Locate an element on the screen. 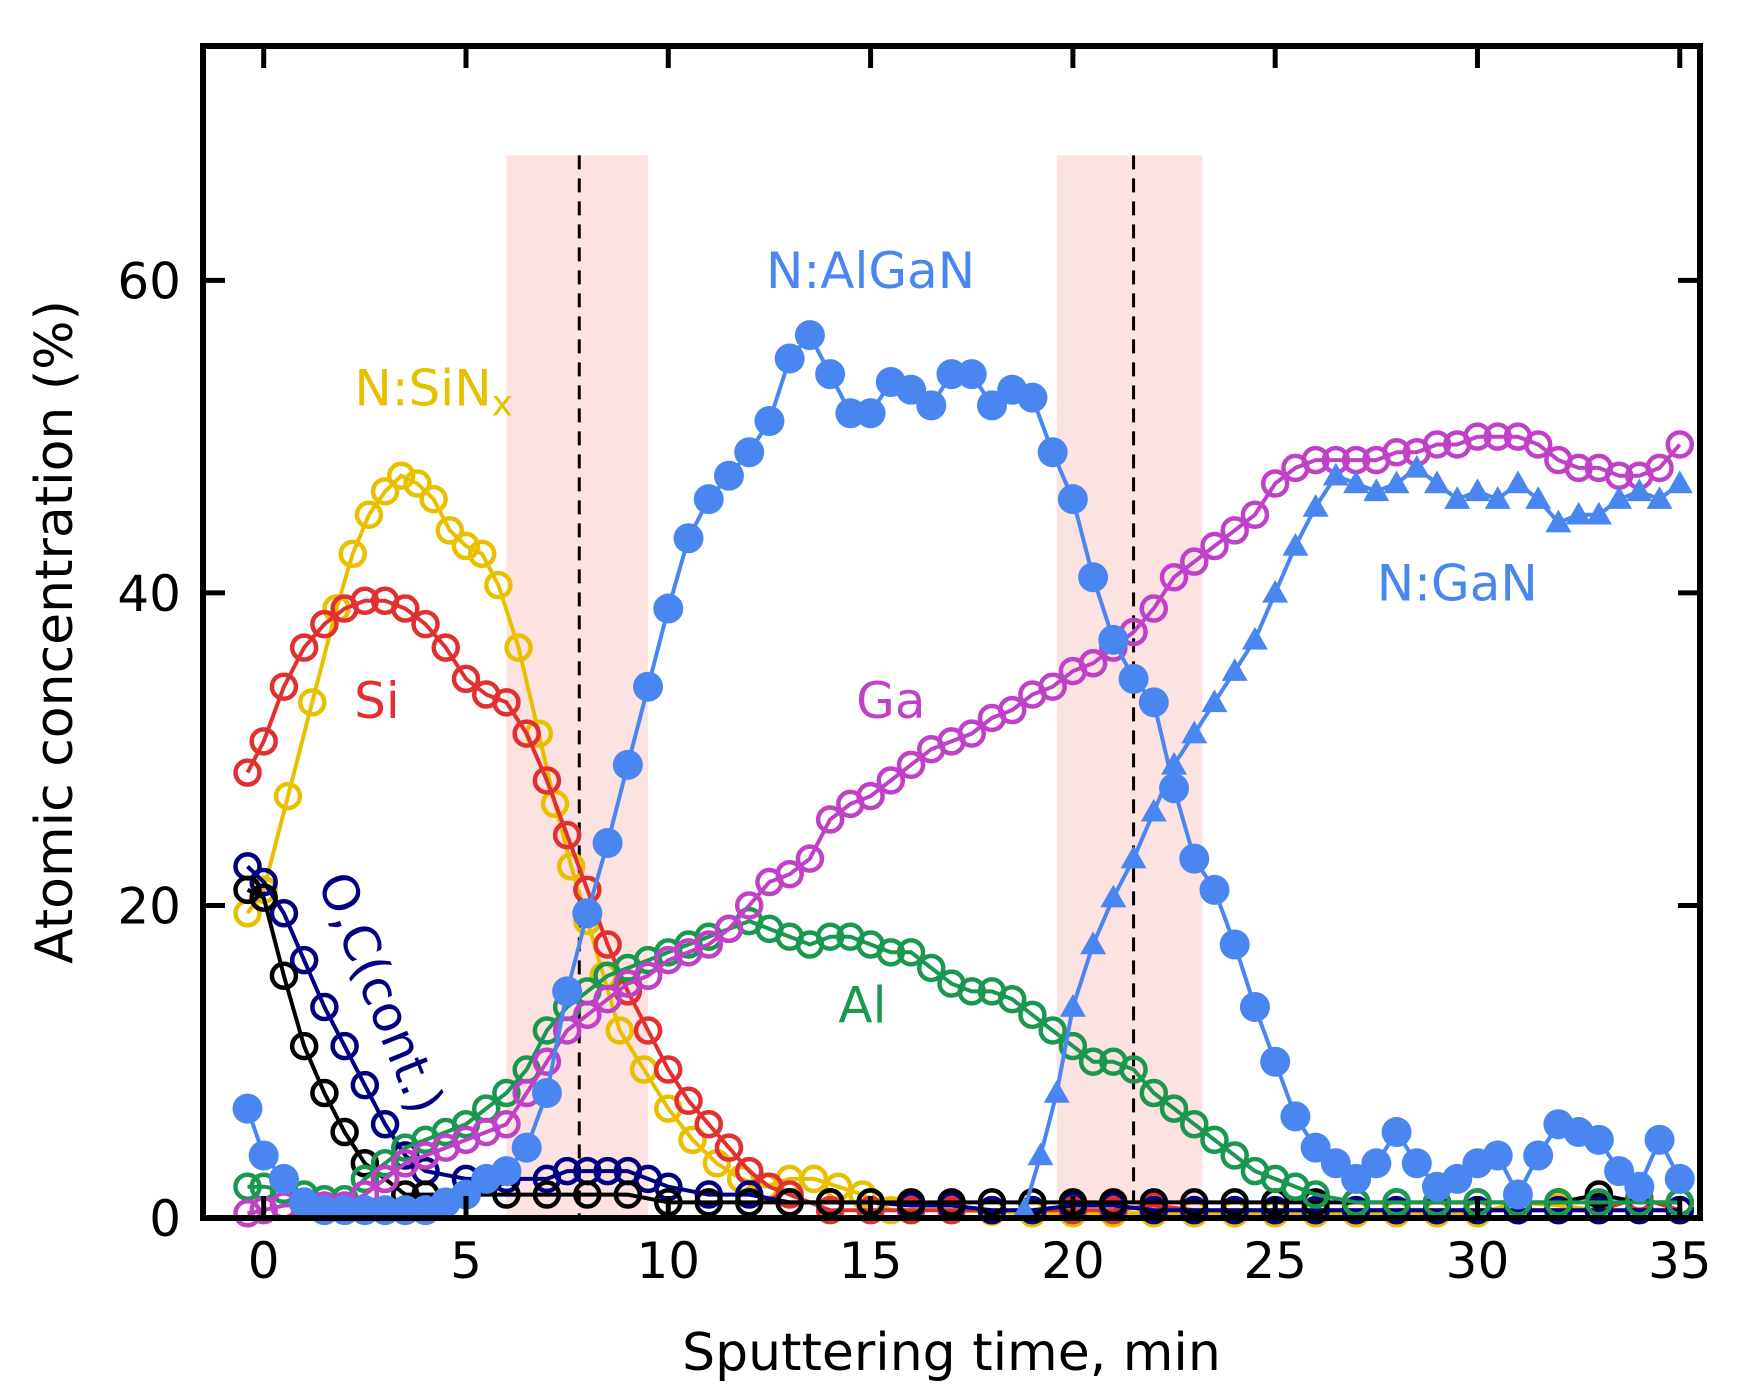 Image resolution: width=1744 pixels, height=1396 pixels. x-tick-label: 35 is located at coordinates (1680, 1261).